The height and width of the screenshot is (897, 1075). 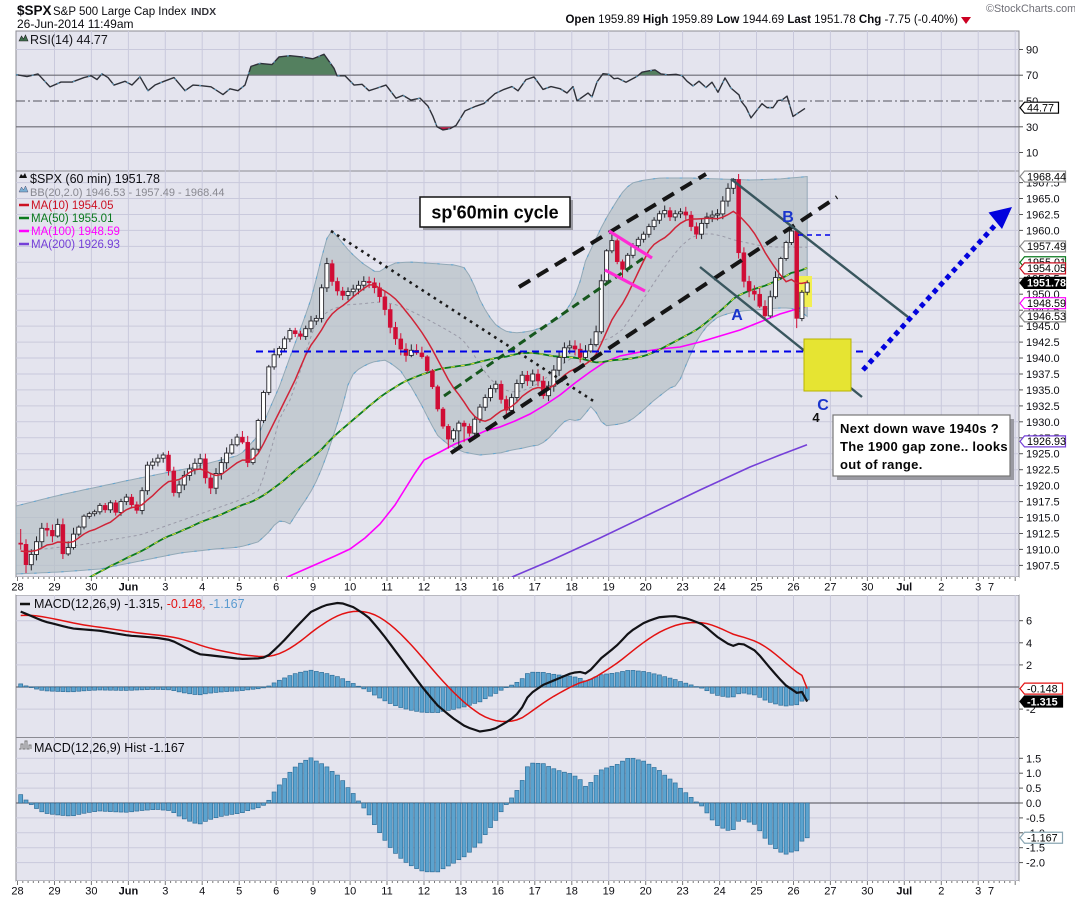 I want to click on svg-text: -0.5, so click(x=1035, y=819).